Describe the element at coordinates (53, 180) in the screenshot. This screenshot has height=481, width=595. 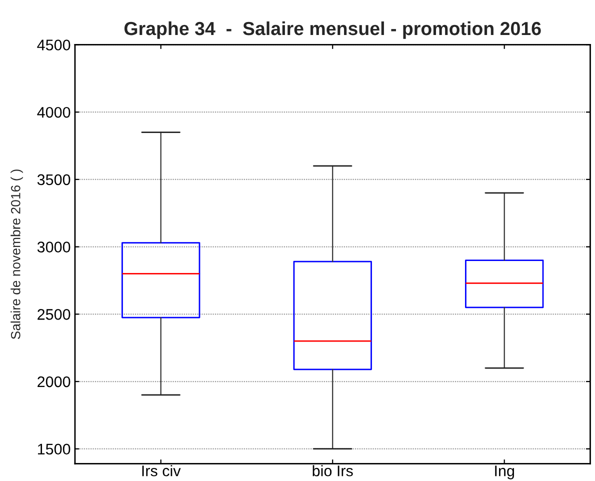
I see `y-tick-label: 3500` at that location.